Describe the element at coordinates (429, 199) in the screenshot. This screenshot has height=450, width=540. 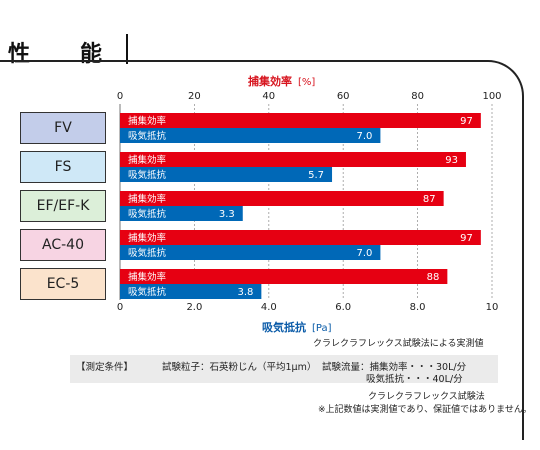
I see `data-label: 87` at that location.